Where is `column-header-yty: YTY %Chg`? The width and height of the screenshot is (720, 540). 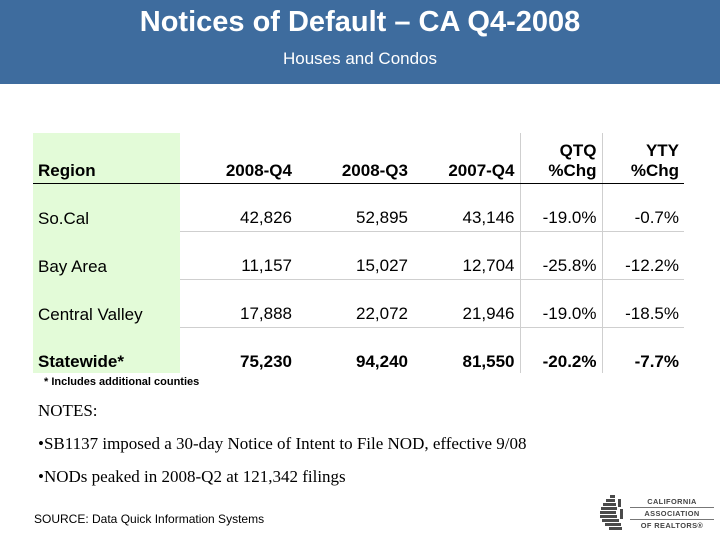
column-header-yty: YTY %Chg is located at coordinates (642, 158).